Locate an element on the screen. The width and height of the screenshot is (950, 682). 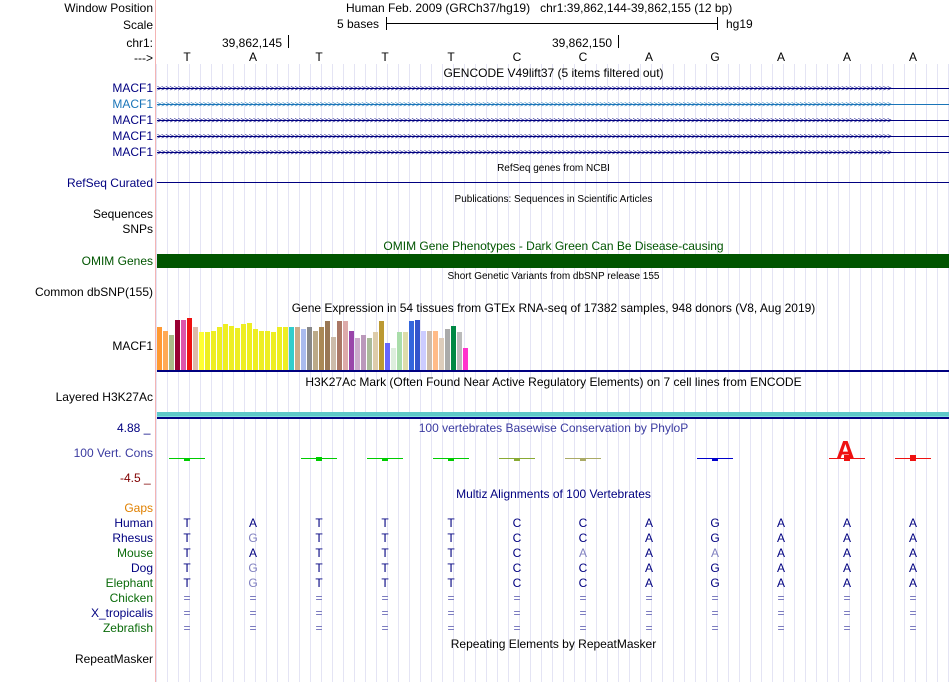
species-label: Human is located at coordinates (133, 523).